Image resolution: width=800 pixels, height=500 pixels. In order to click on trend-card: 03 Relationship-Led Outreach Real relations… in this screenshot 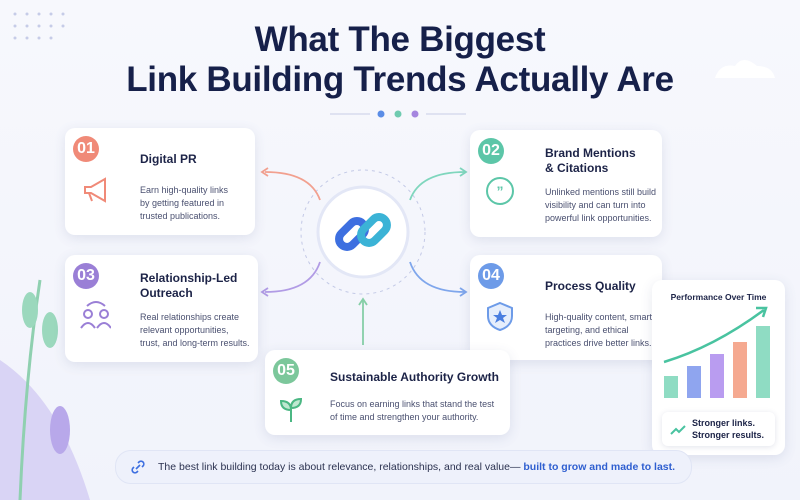, I will do `click(161, 308)`.